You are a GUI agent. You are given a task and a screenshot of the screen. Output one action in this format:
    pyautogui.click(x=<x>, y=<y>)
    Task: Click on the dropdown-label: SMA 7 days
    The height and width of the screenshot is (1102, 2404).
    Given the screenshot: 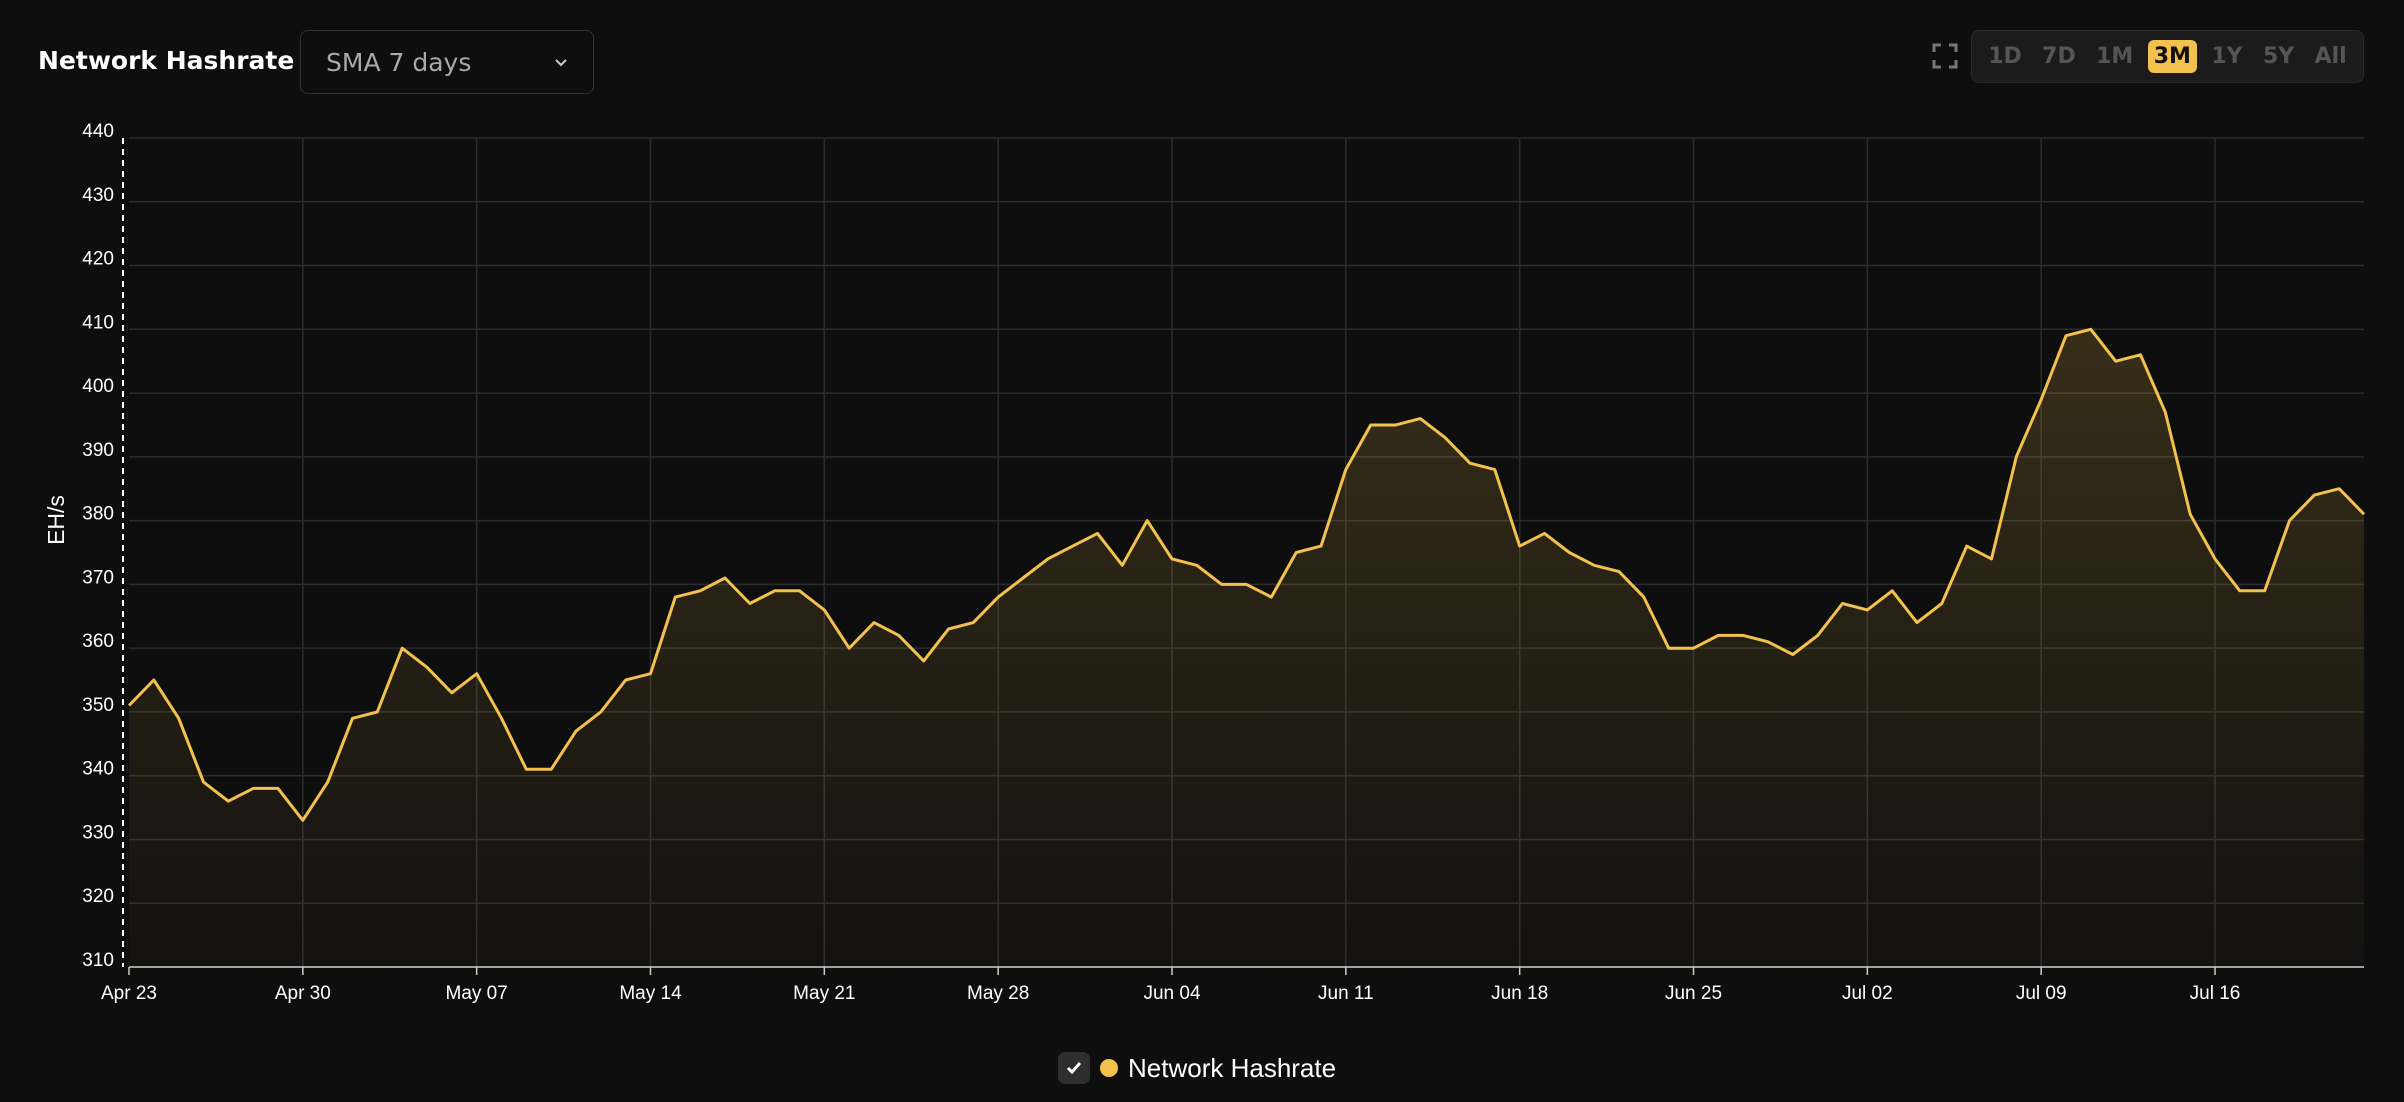 What is the action you would take?
    pyautogui.click(x=399, y=62)
    